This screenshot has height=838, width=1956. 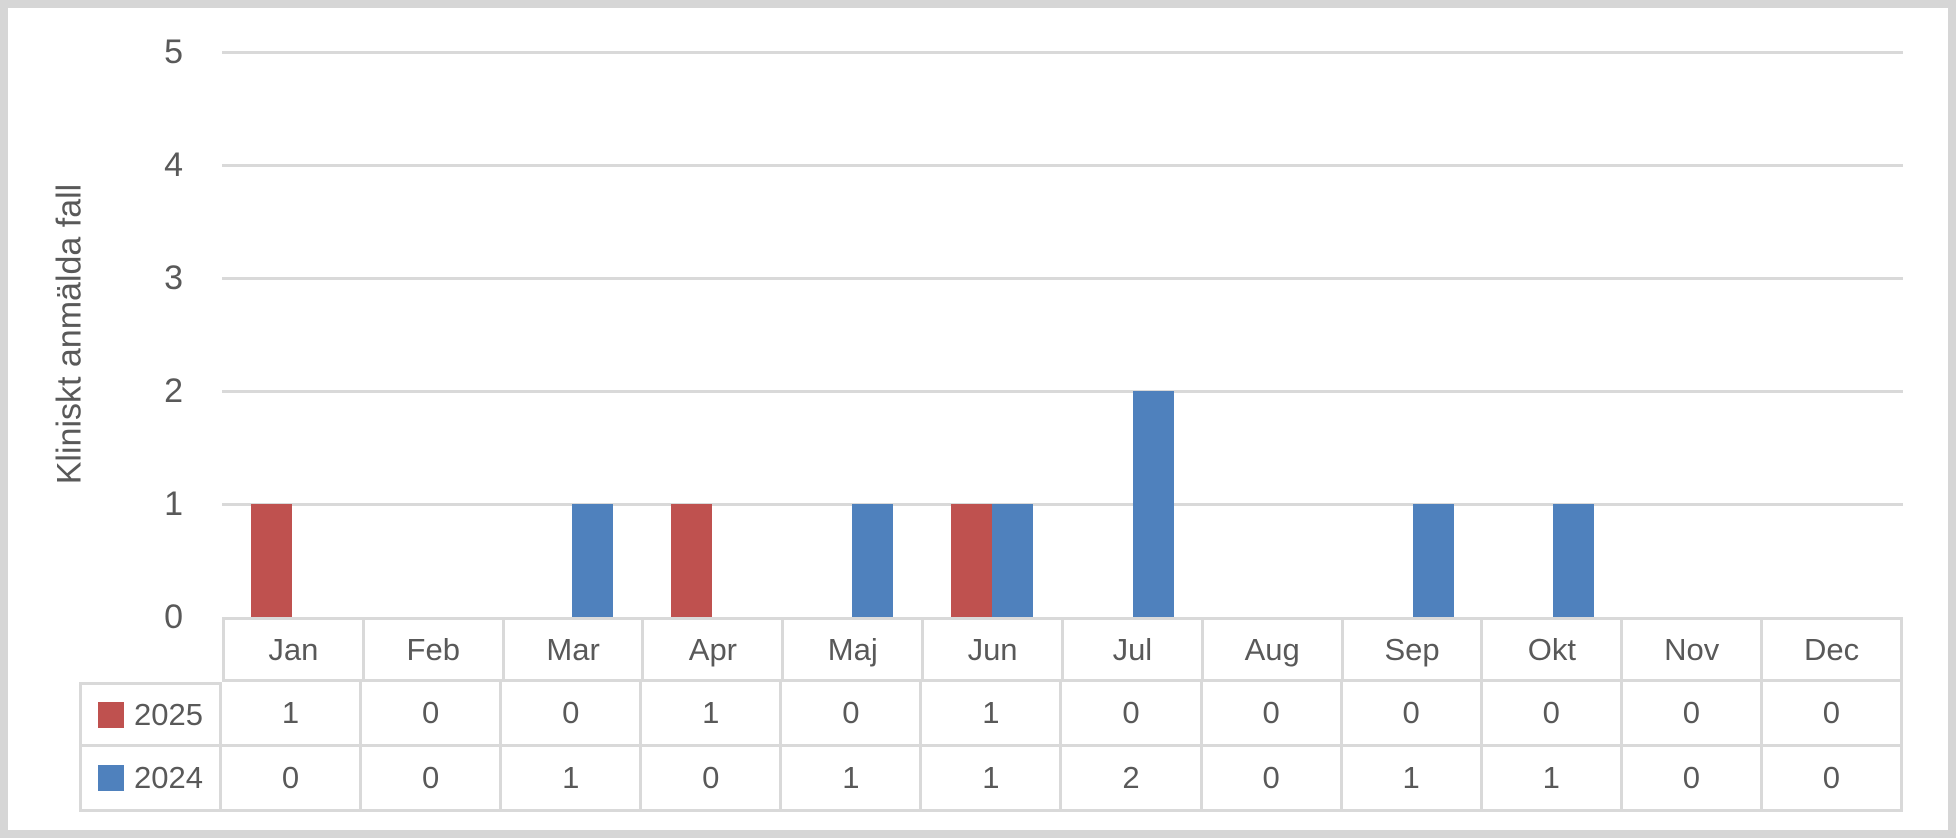 What do you see at coordinates (111, 778) in the screenshot?
I see `legend-swatch-2024` at bounding box center [111, 778].